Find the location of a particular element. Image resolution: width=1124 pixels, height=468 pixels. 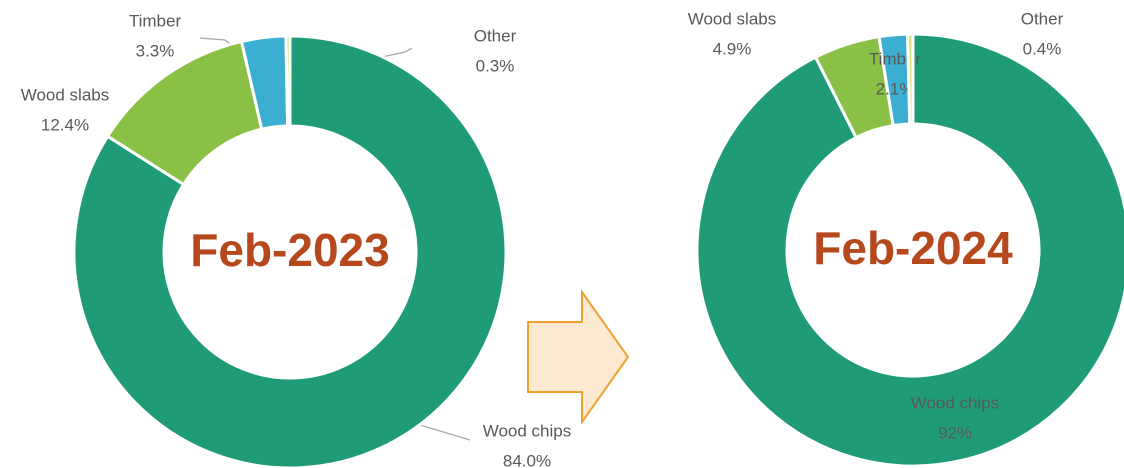

center-title: Feb-2024 is located at coordinates (913, 248).